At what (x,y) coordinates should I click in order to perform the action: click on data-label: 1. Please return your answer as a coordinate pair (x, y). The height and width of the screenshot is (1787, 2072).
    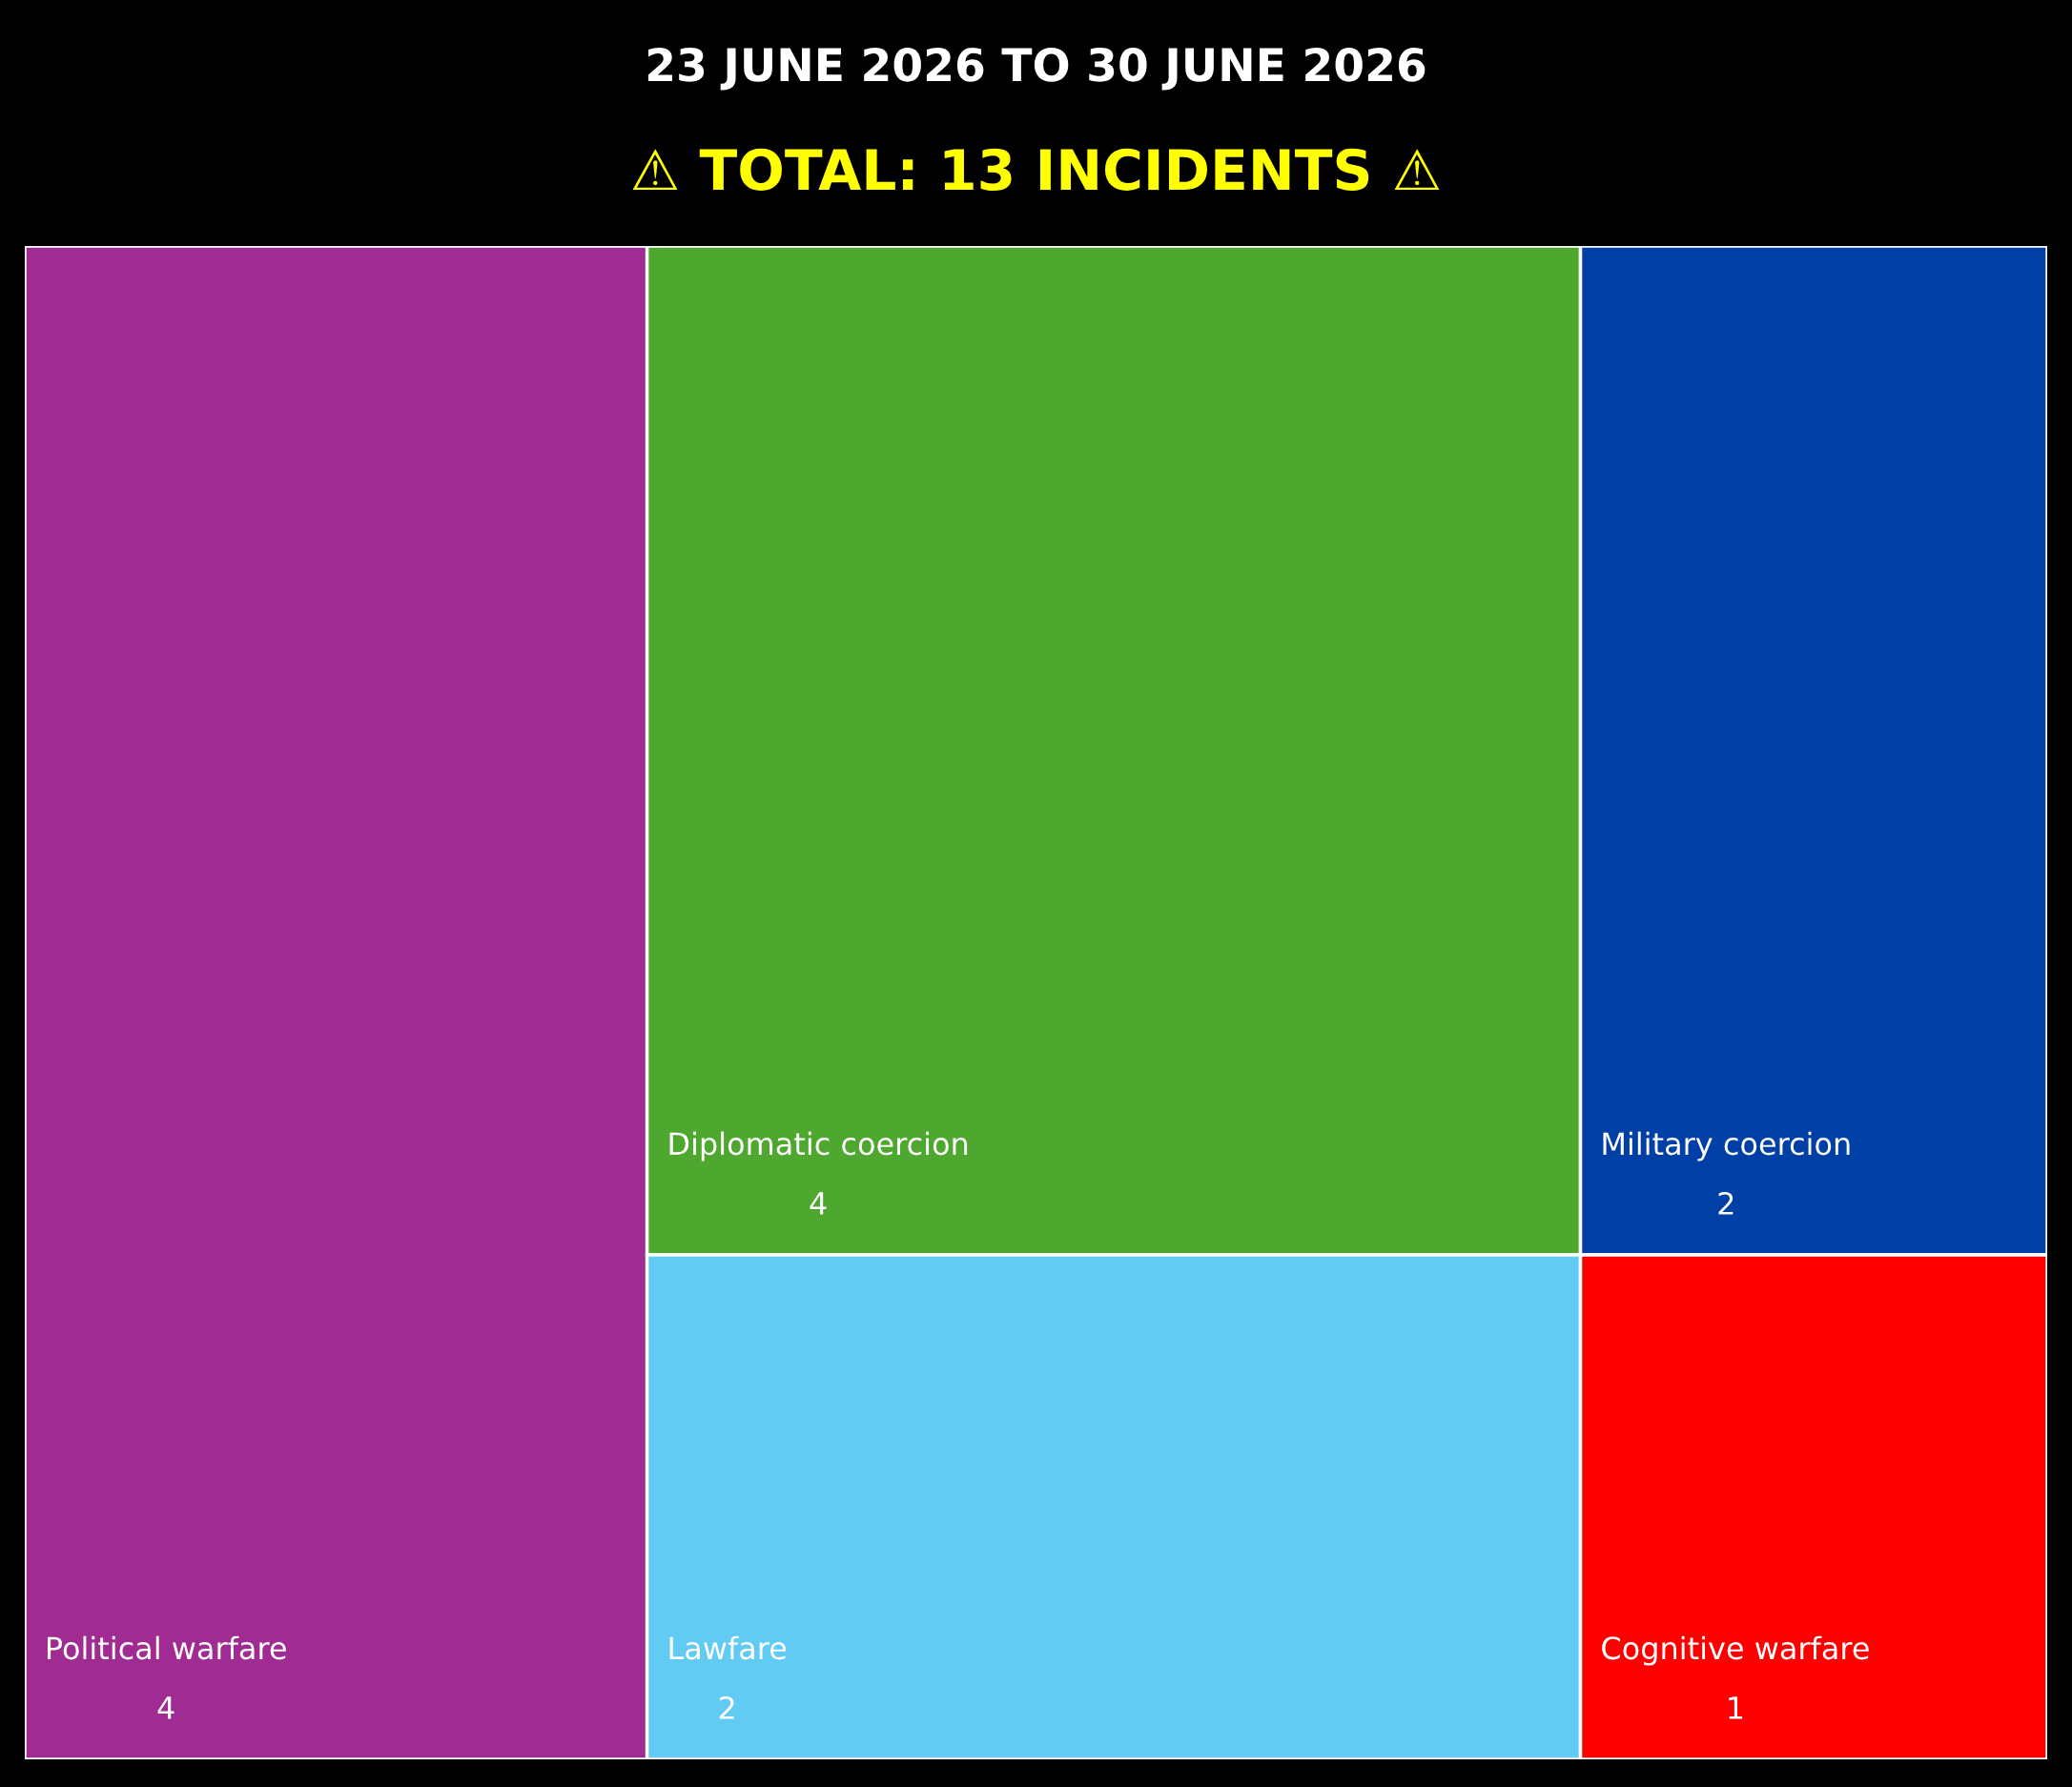
    Looking at the image, I should click on (1736, 1707).